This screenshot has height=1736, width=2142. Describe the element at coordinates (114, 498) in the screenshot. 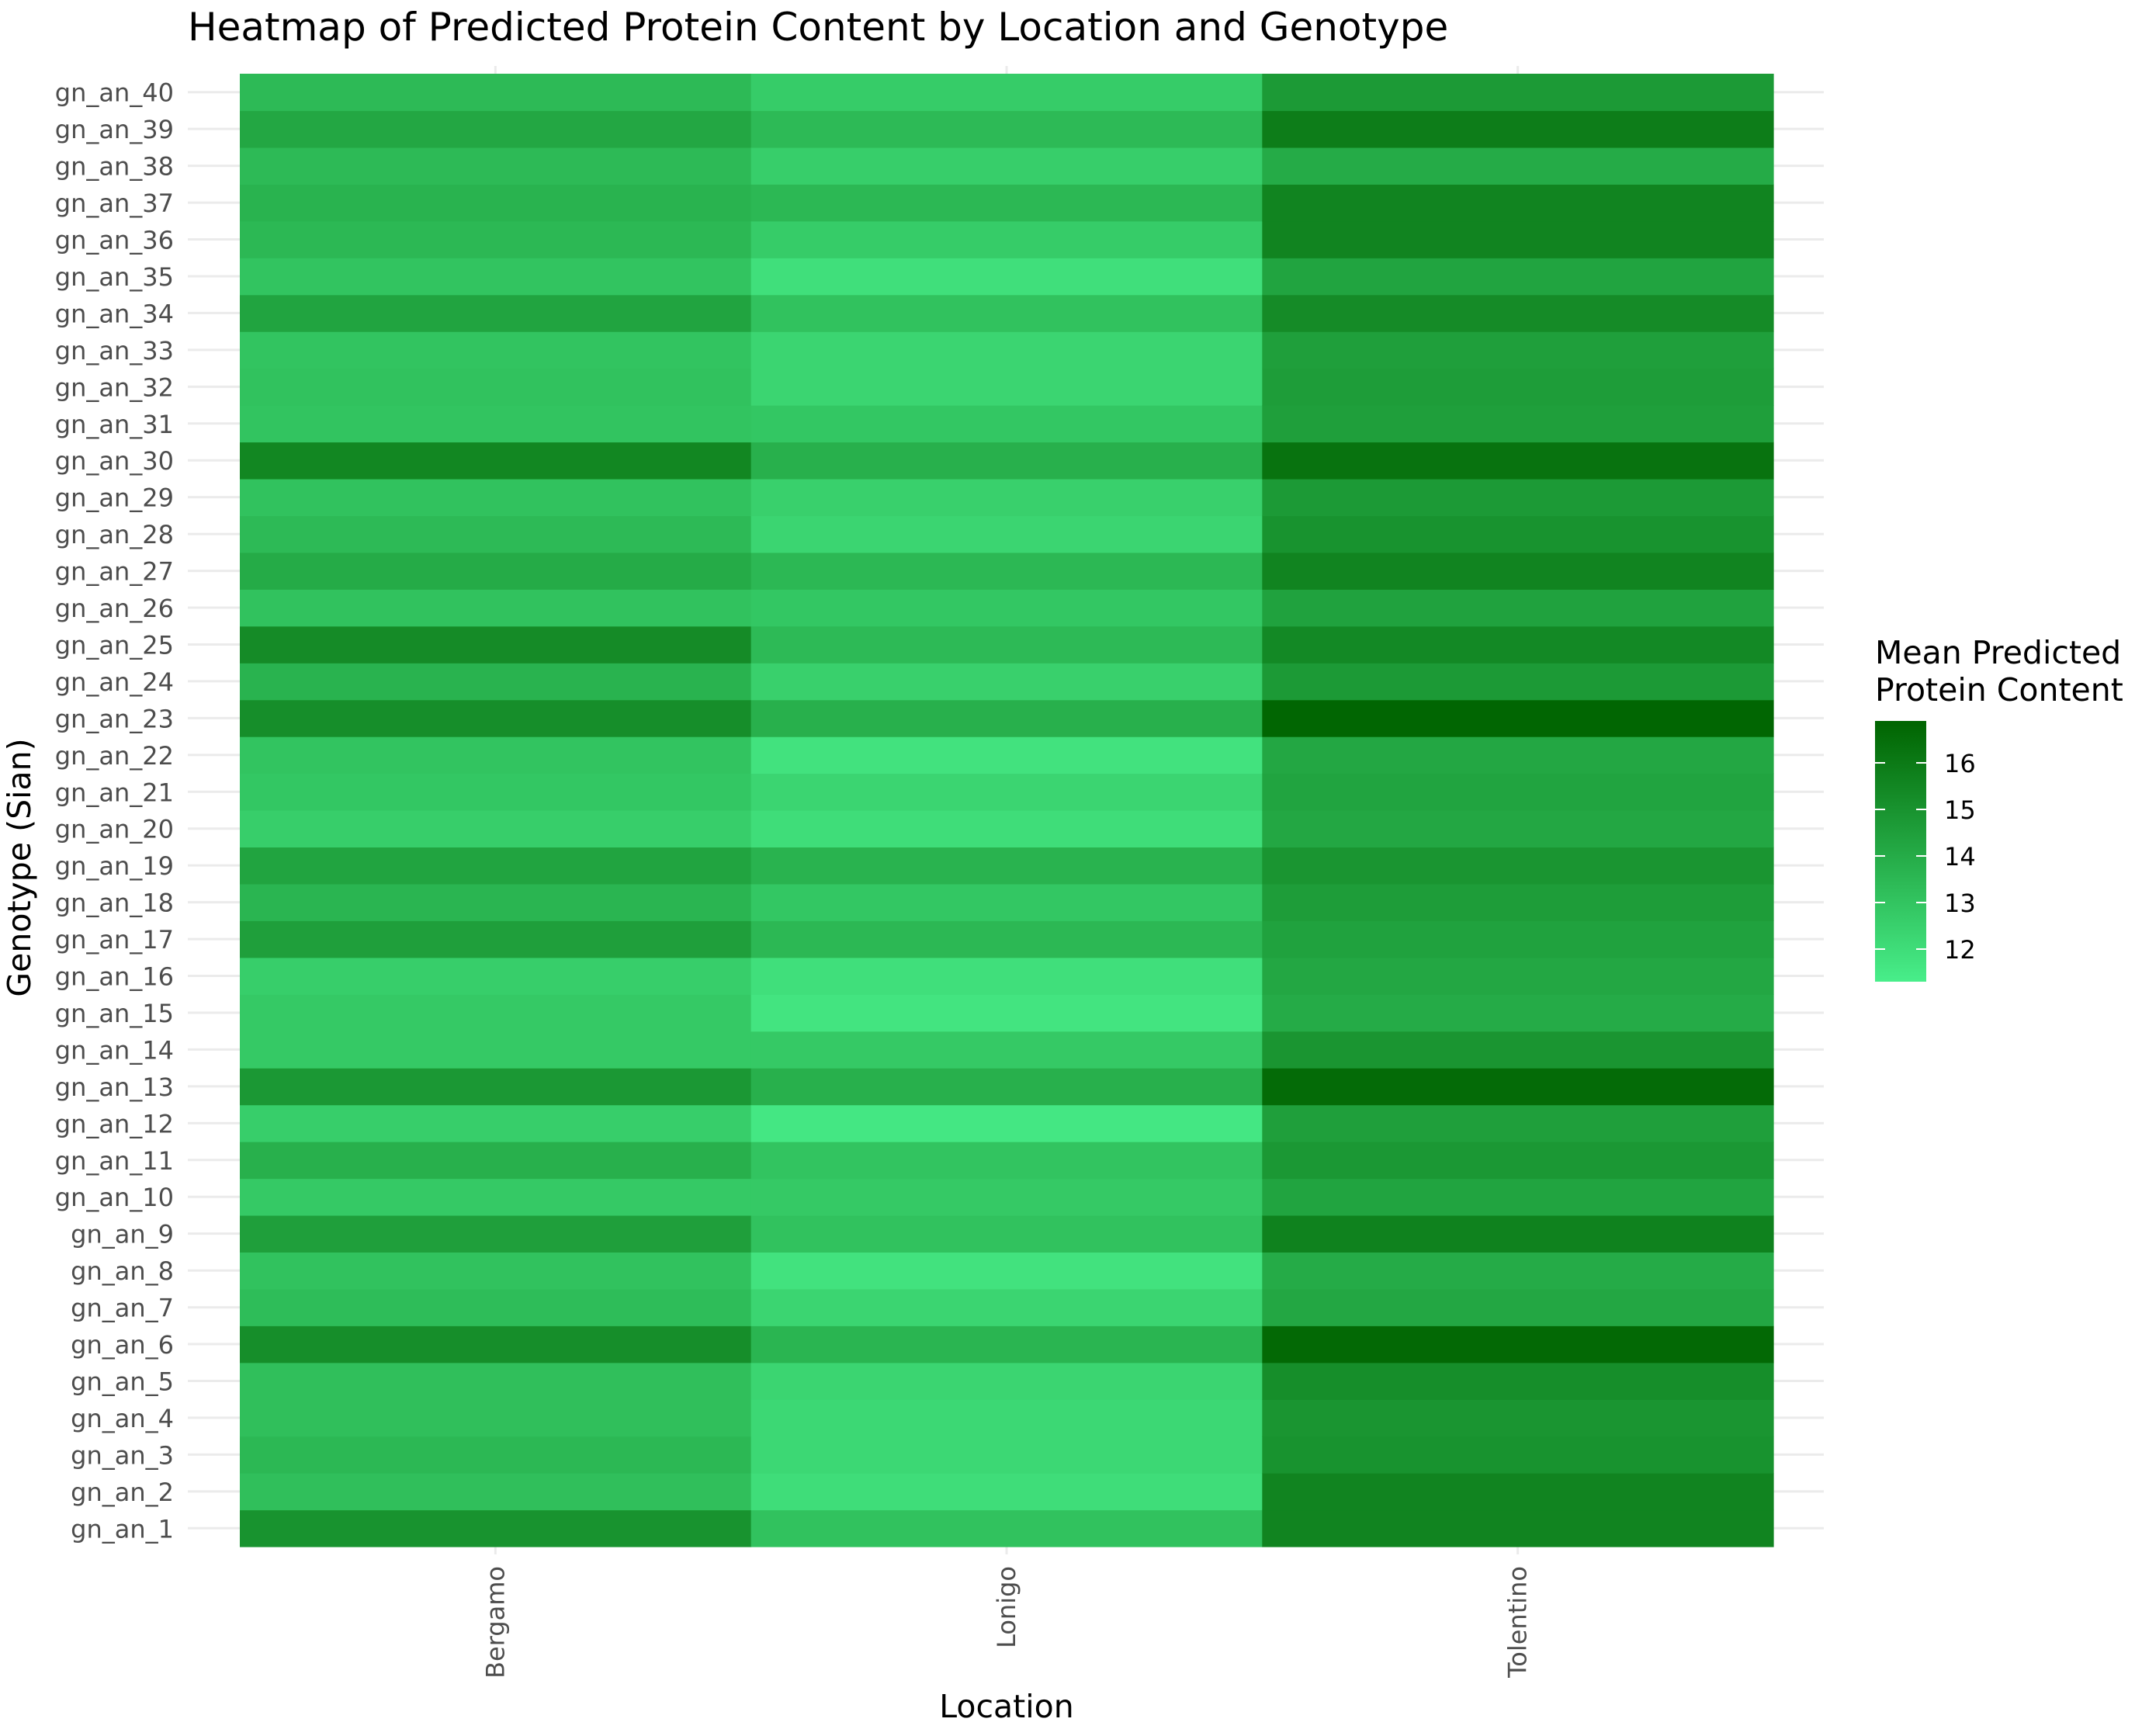

I see `y-tick-label: gn_an_29` at that location.